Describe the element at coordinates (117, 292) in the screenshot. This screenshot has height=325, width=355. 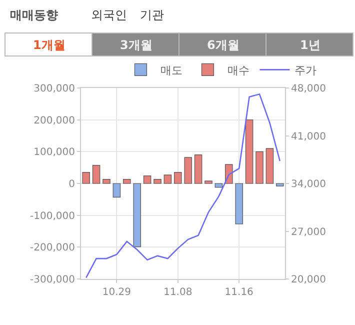
I see `x-tick-label: 10.29` at that location.